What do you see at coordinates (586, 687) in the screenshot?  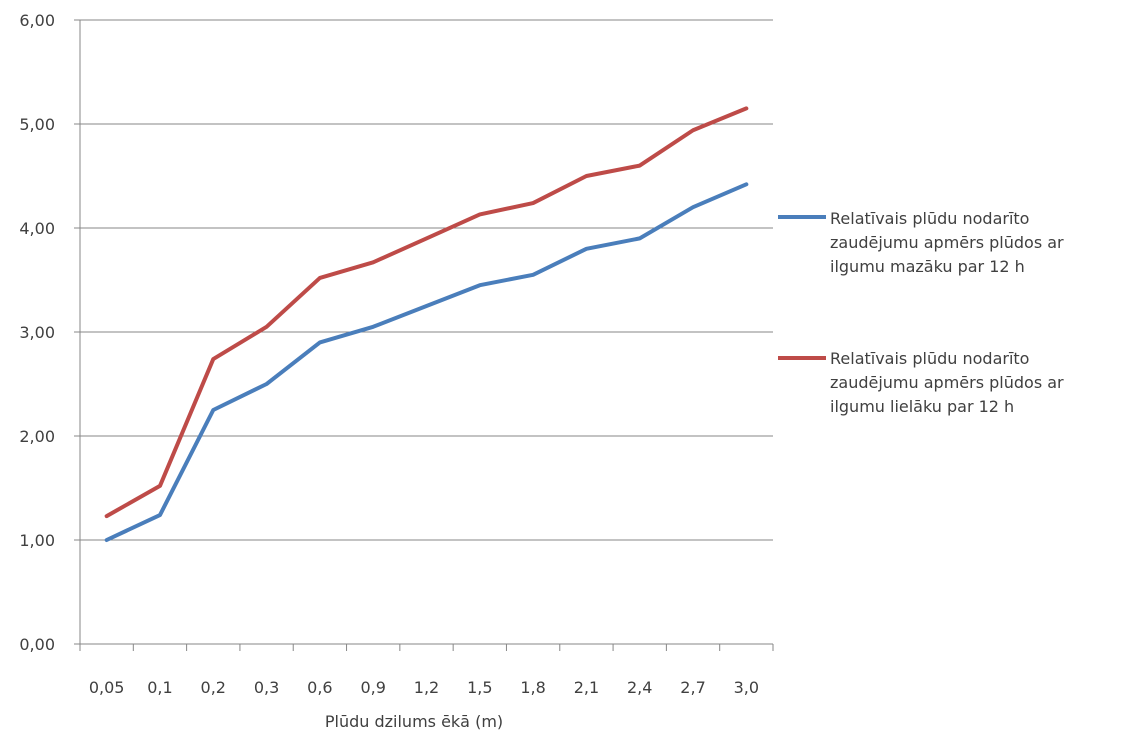 I see `x-tick-label: 2,1` at bounding box center [586, 687].